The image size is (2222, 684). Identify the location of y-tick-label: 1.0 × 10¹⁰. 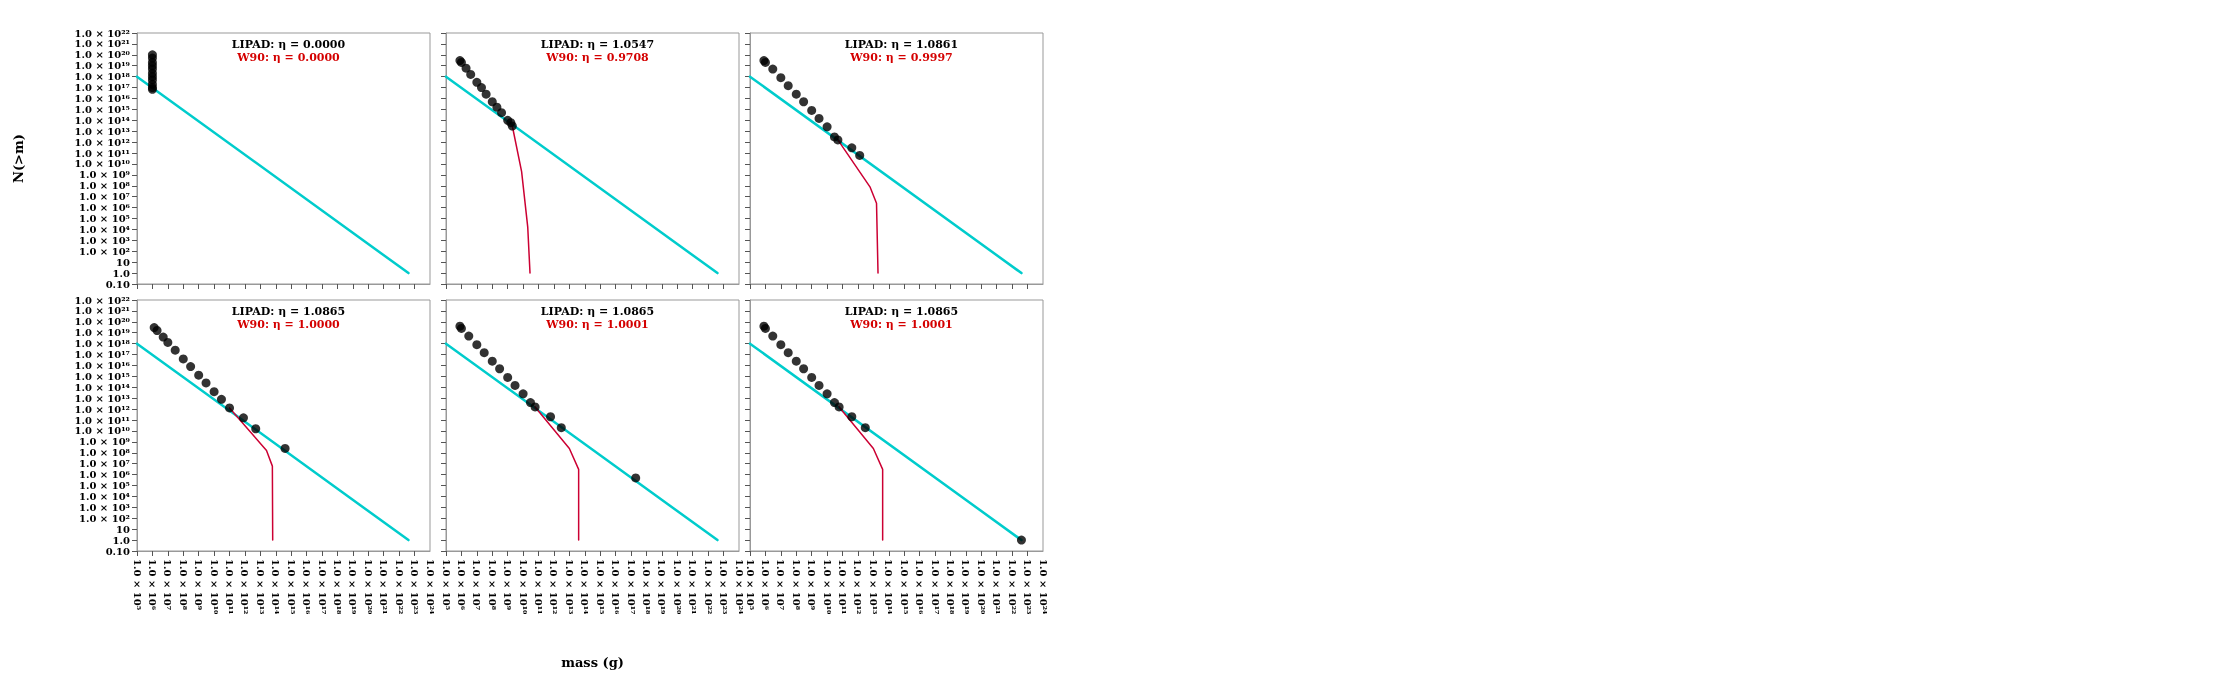
(102, 431).